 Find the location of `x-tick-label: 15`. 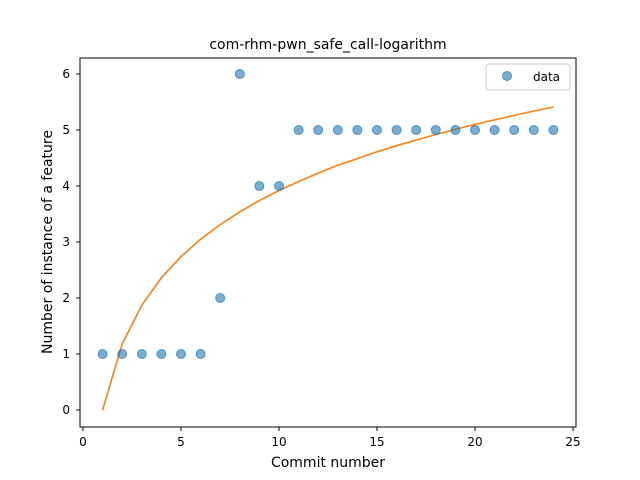

x-tick-label: 15 is located at coordinates (376, 442).